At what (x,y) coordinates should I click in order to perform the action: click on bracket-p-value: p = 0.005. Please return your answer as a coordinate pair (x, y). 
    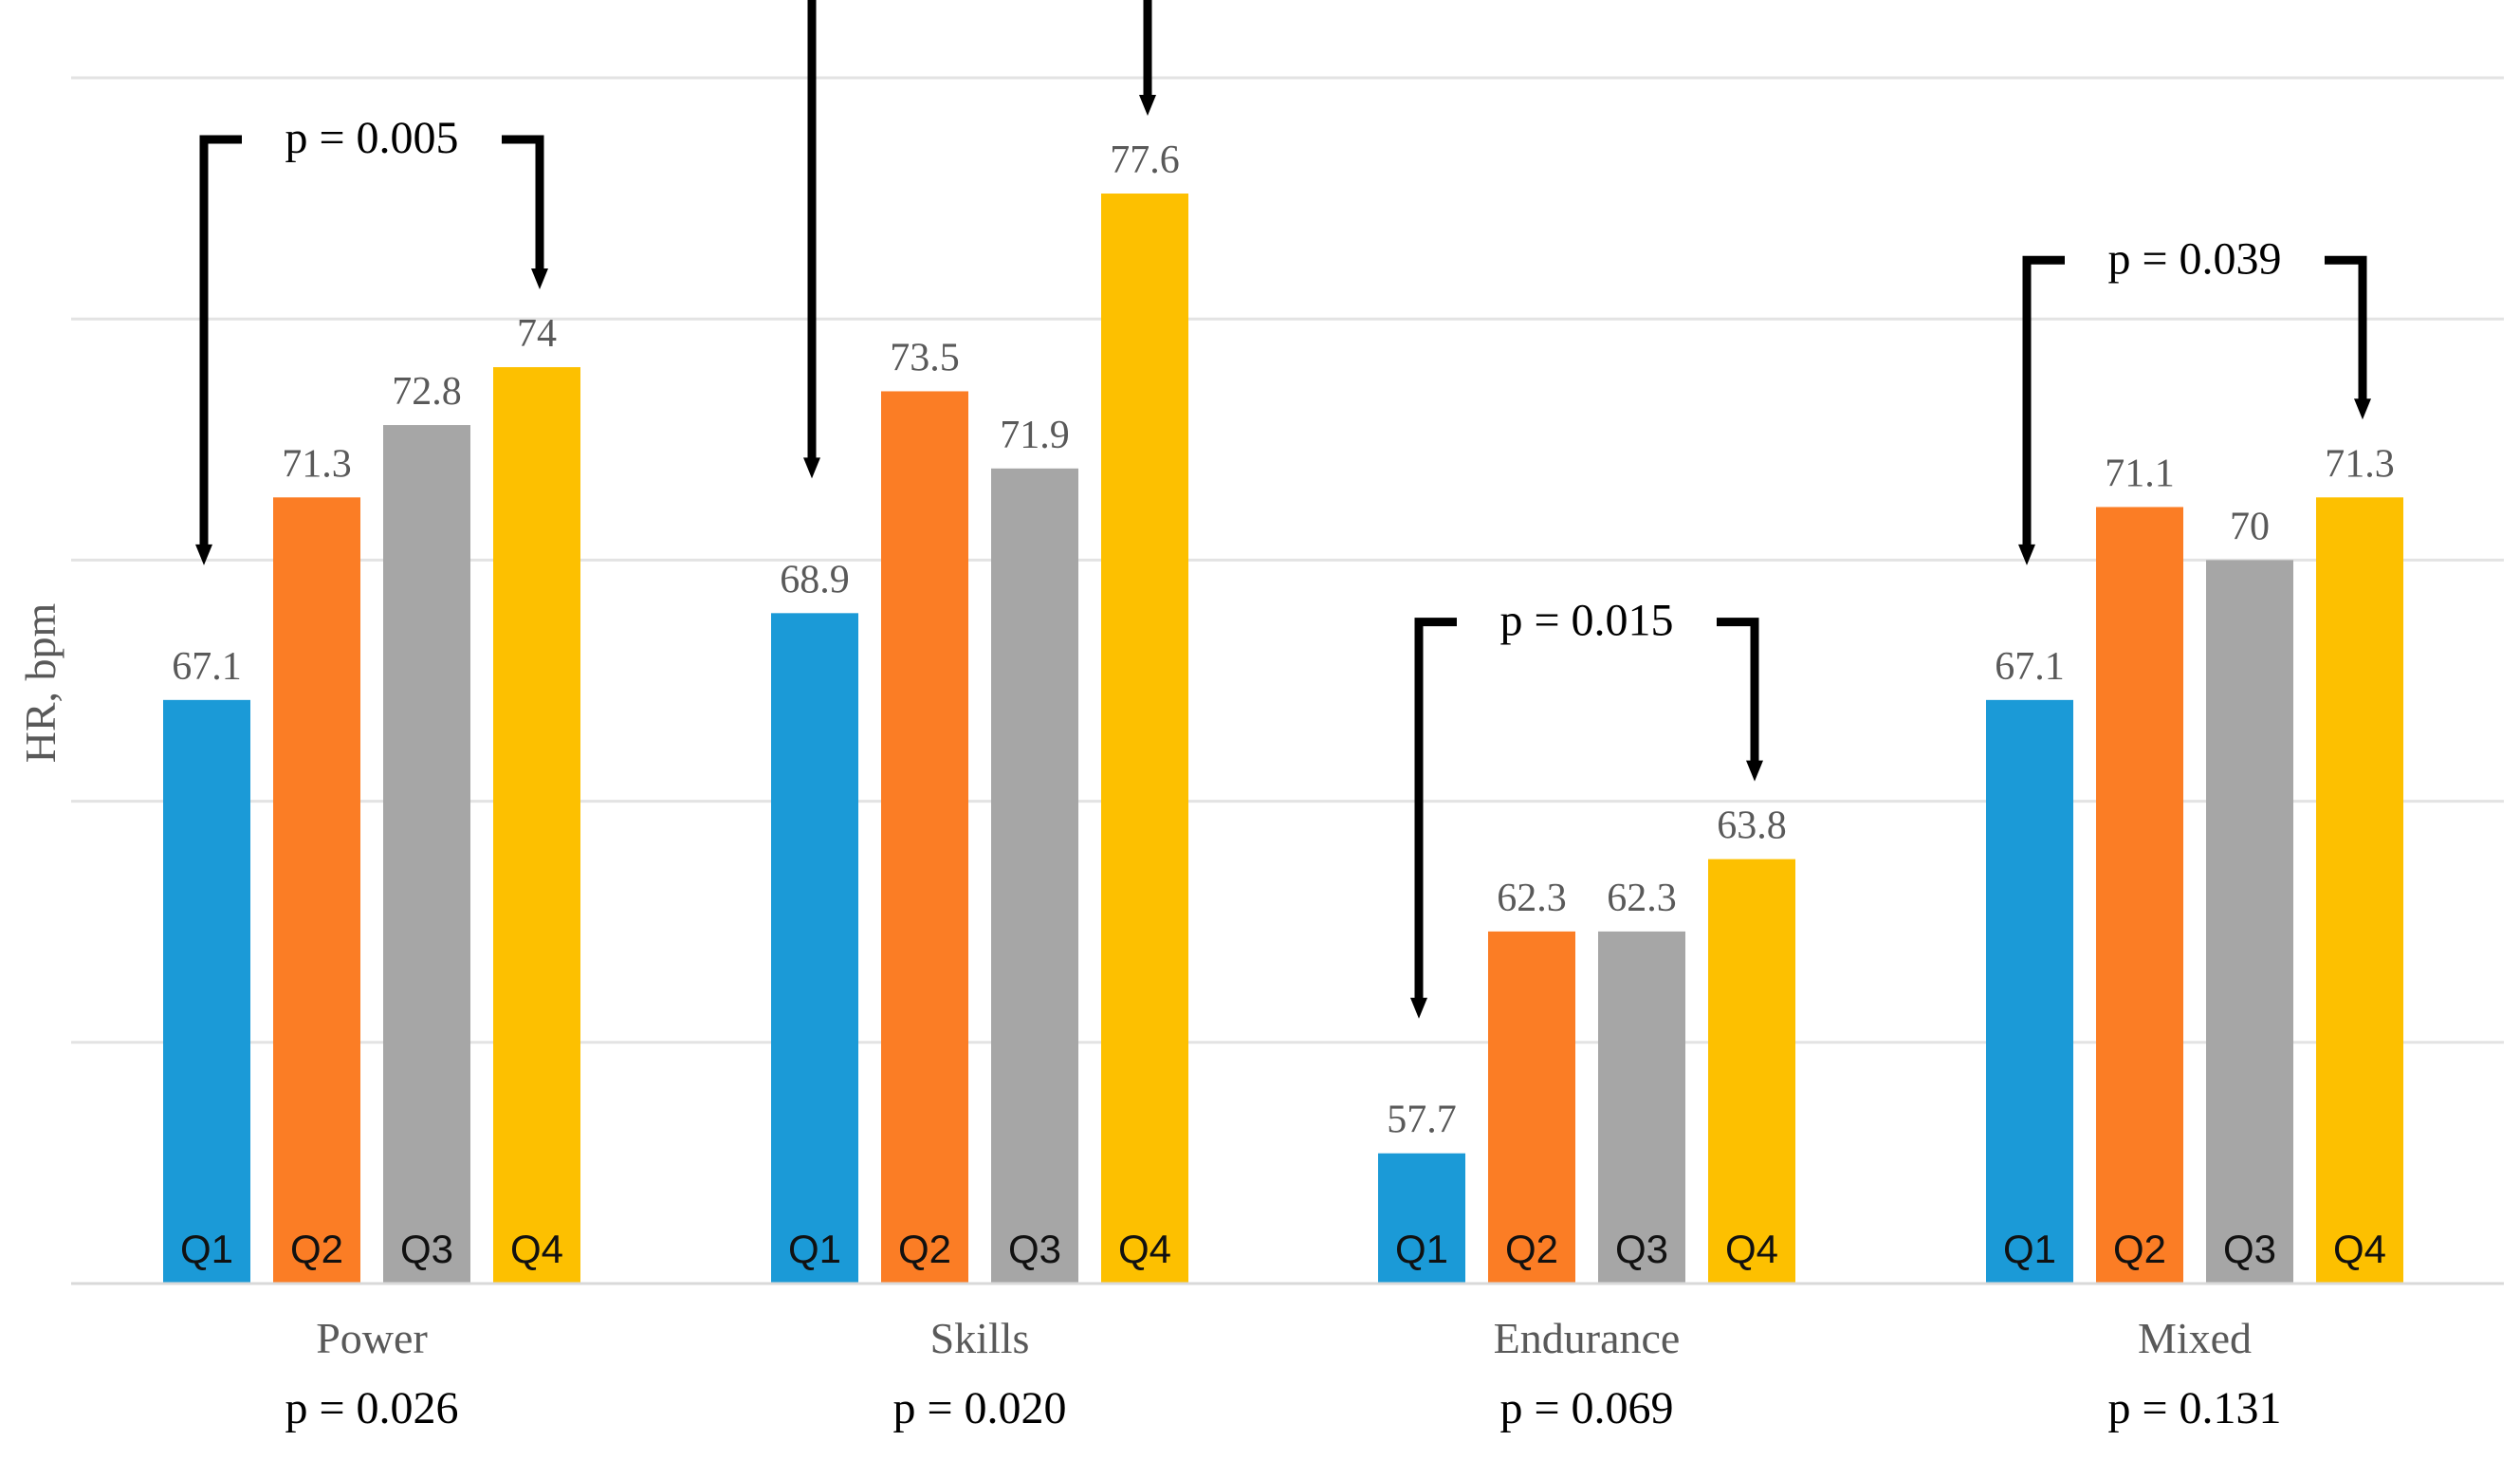
    Looking at the image, I should click on (371, 138).